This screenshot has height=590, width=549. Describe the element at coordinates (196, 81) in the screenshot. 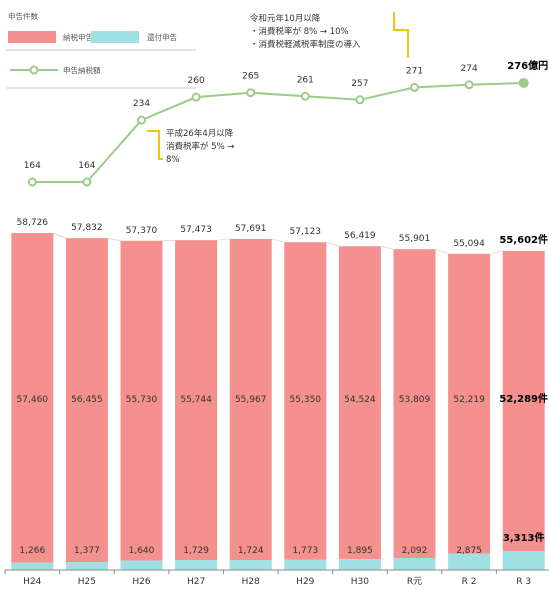

I see `tax-label: 260` at that location.